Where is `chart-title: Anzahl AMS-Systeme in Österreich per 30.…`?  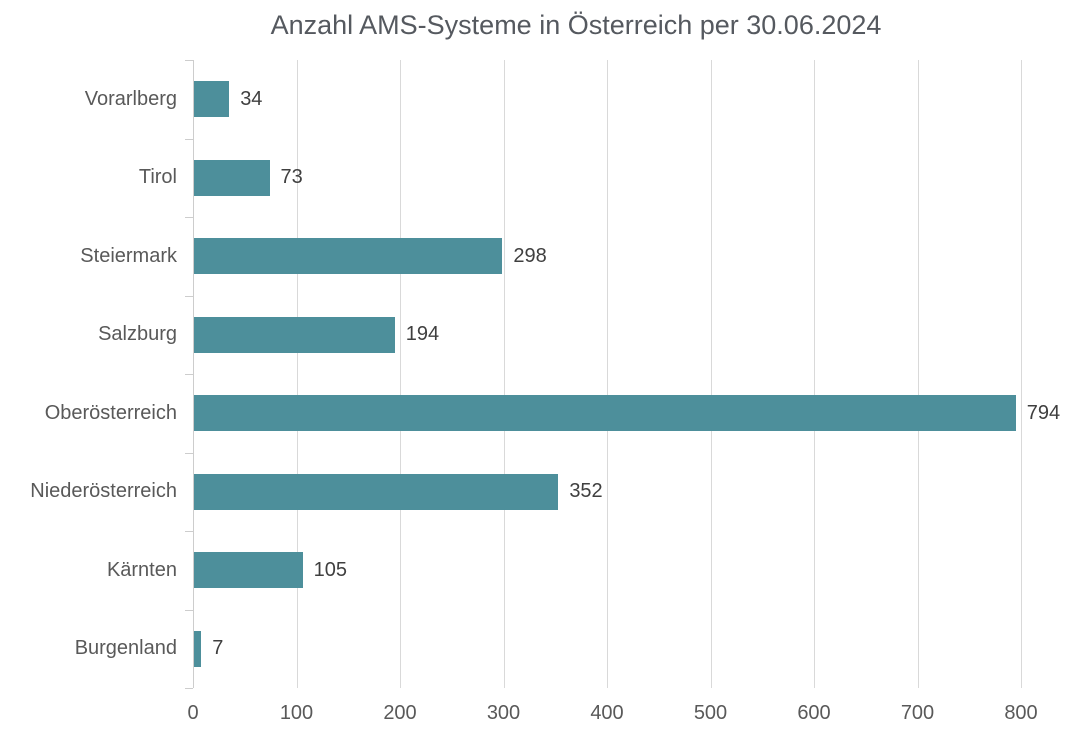
chart-title: Anzahl AMS-Systeme in Österreich per 30.… is located at coordinates (576, 25).